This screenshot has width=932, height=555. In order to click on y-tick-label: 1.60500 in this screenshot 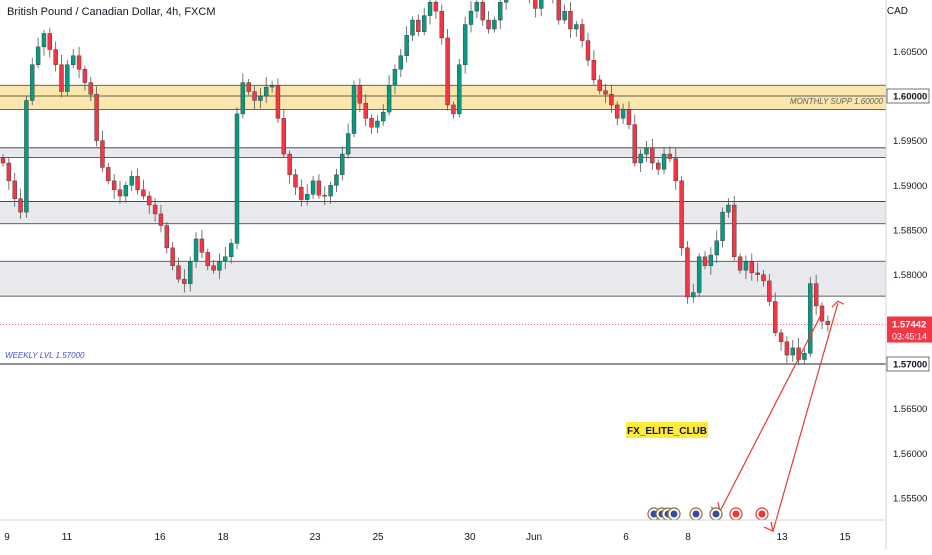, I will do `click(910, 52)`.